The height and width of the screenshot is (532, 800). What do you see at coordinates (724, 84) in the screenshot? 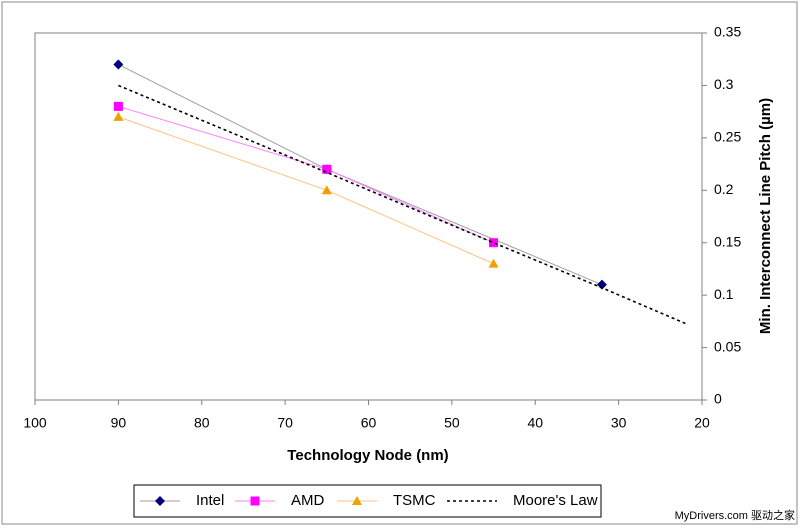
I see `y-tick-label: 0.3` at bounding box center [724, 84].